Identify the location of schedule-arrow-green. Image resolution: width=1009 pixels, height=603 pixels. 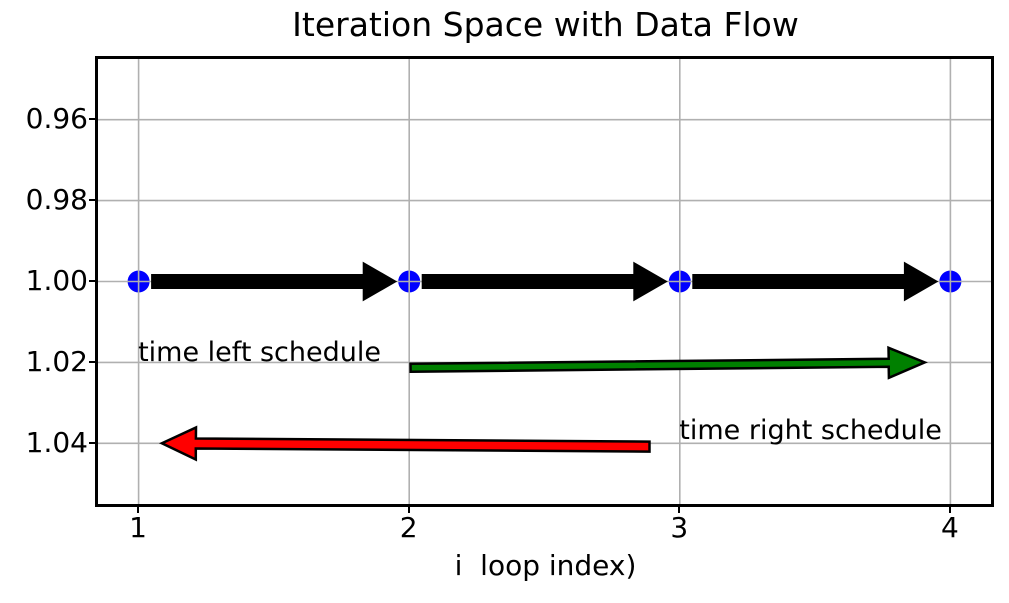
(668, 362).